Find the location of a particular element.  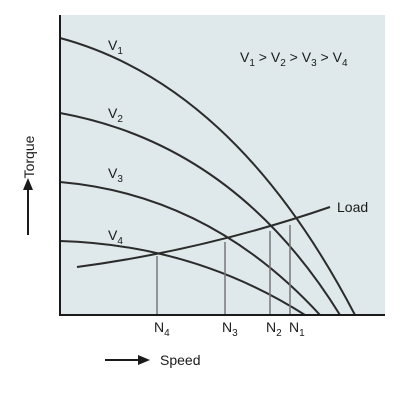

load-label: Load is located at coordinates (352, 207).